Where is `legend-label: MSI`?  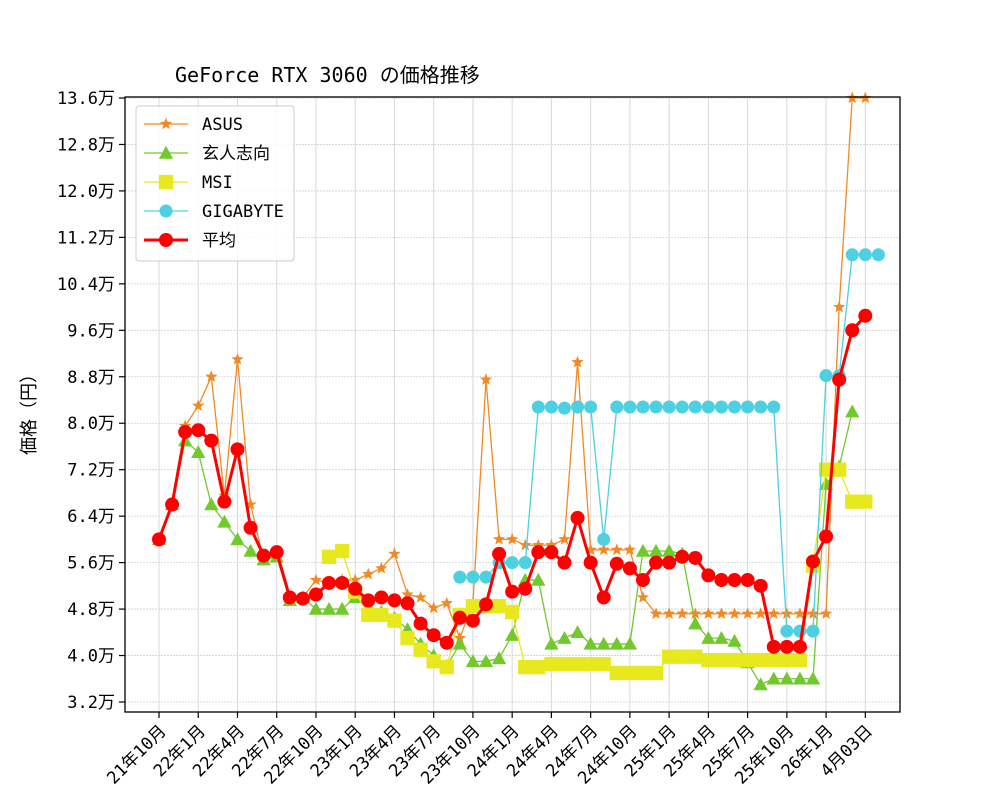
legend-label: MSI is located at coordinates (217, 183).